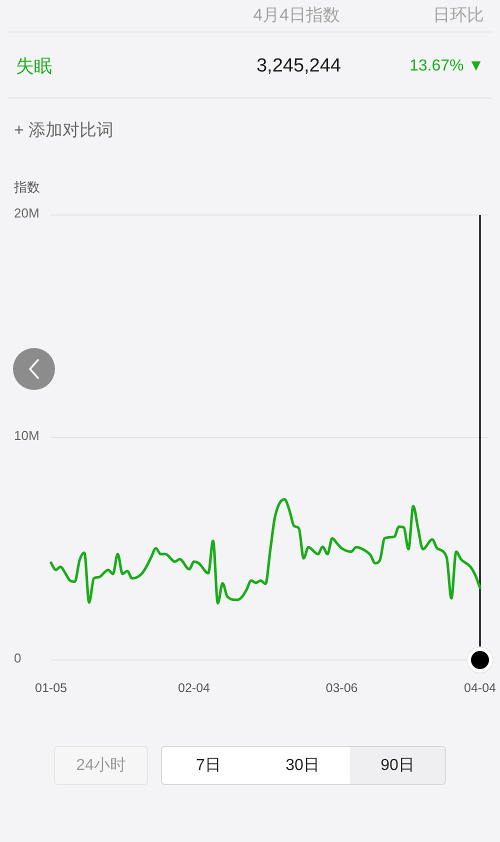 Image resolution: width=500 pixels, height=842 pixels. I want to click on y-axis-title: 指数, so click(26, 187).